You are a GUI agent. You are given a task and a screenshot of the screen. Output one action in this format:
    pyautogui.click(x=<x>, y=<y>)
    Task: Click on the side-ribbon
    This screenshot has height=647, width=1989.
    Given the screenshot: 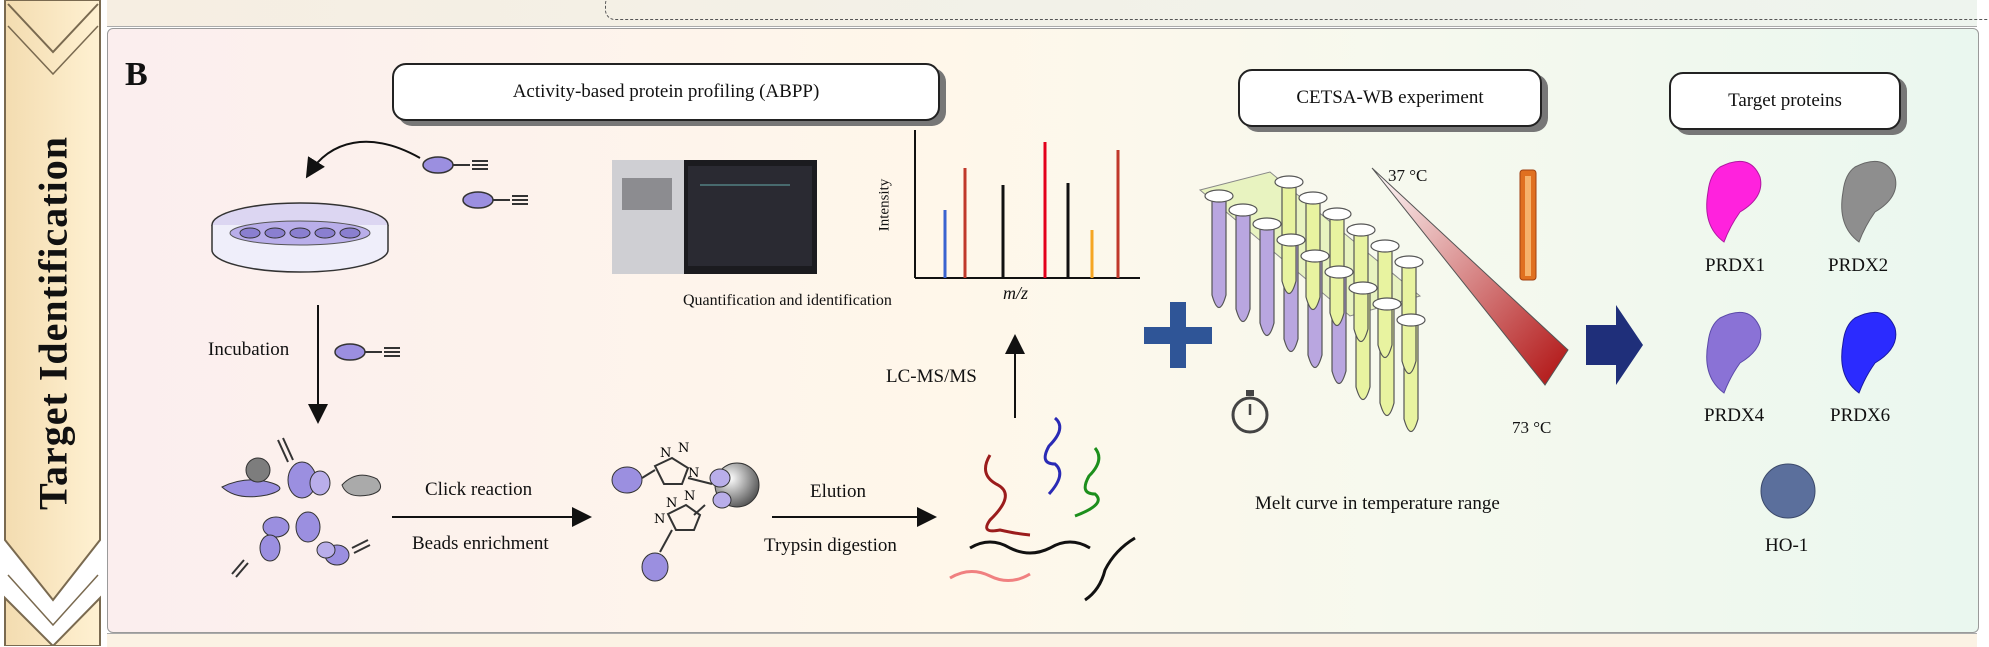 What is the action you would take?
    pyautogui.click(x=52, y=323)
    